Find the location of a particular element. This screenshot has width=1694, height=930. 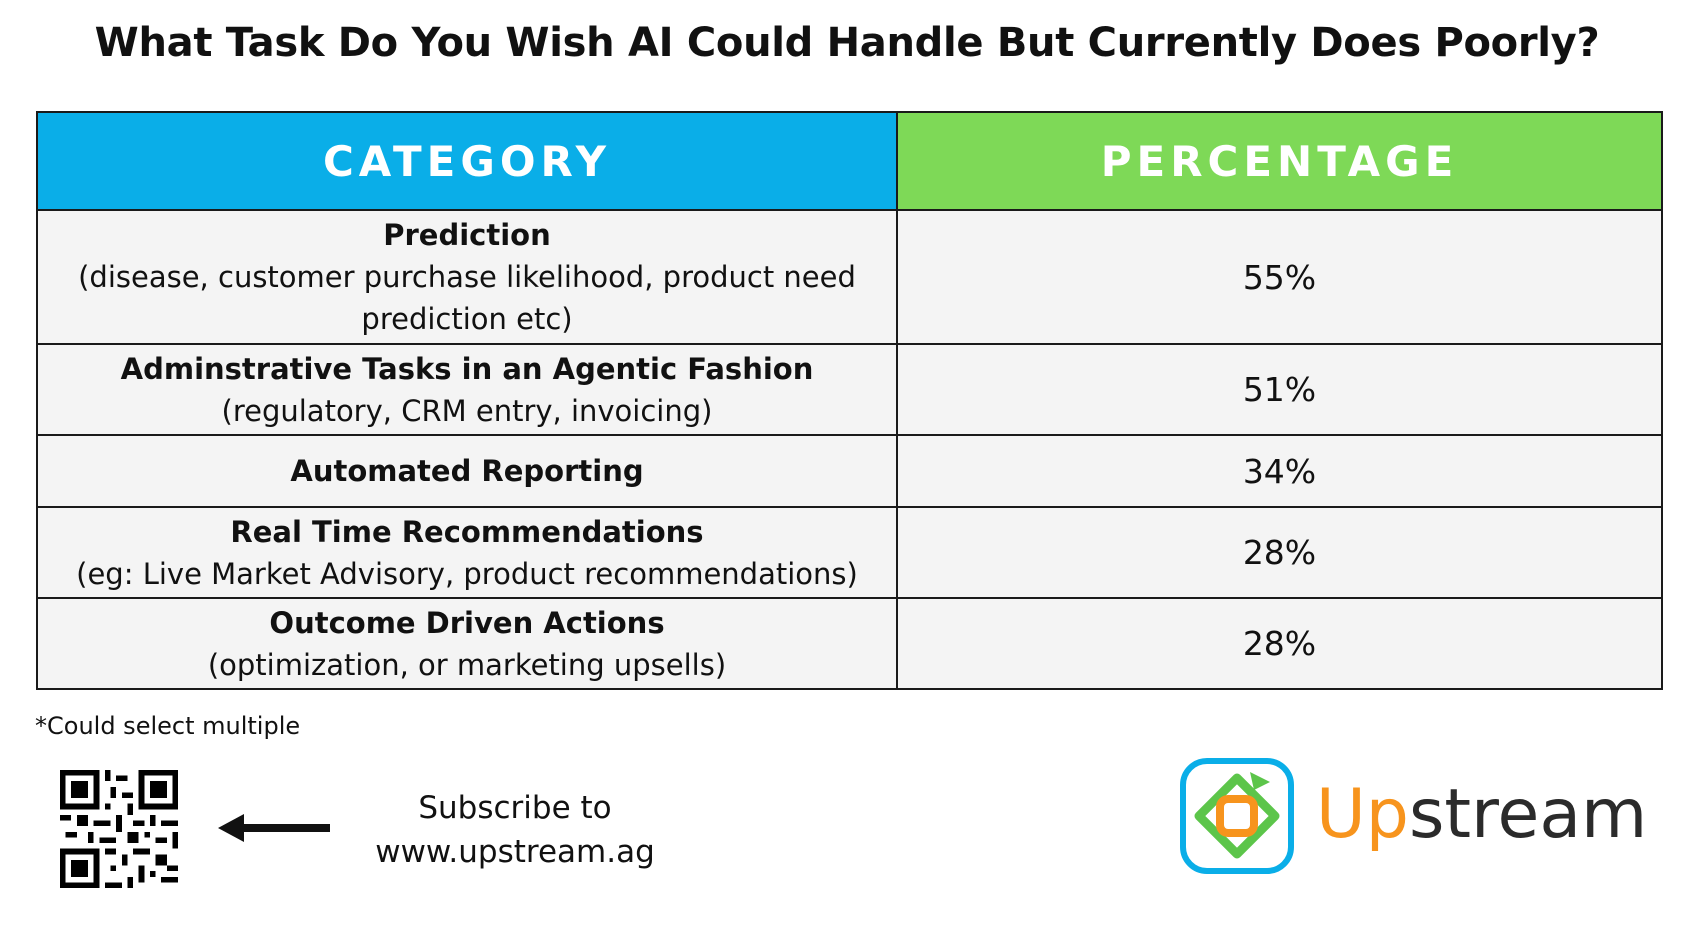

subscribe-label: Subscribe to is located at coordinates (515, 808).